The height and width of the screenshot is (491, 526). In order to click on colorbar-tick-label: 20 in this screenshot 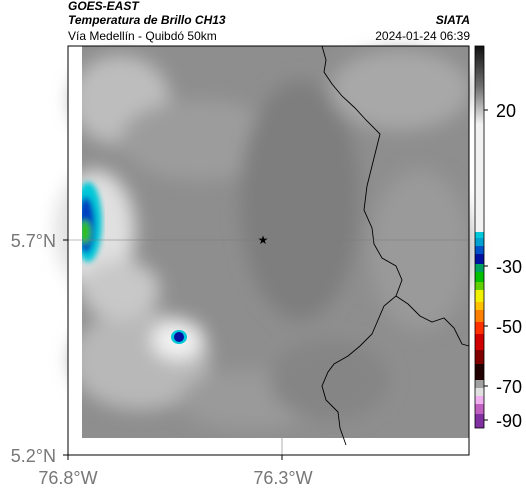, I will do `click(506, 111)`.